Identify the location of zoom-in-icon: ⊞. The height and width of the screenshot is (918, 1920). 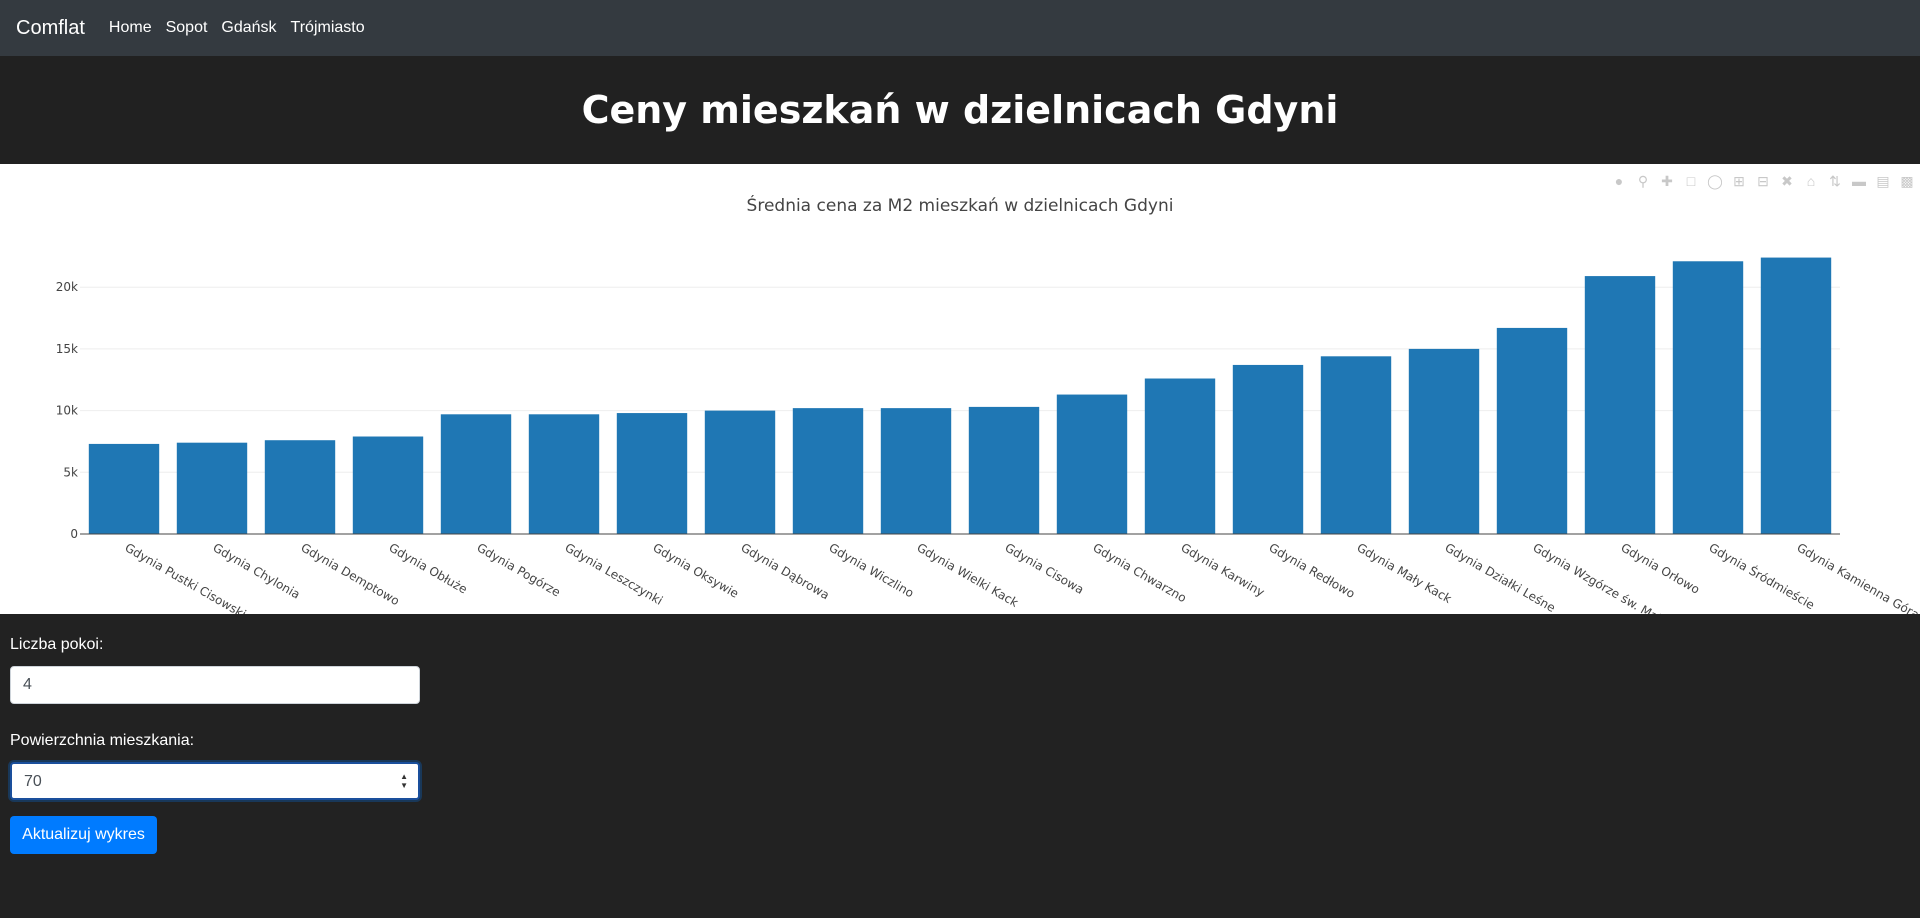
(1739, 181).